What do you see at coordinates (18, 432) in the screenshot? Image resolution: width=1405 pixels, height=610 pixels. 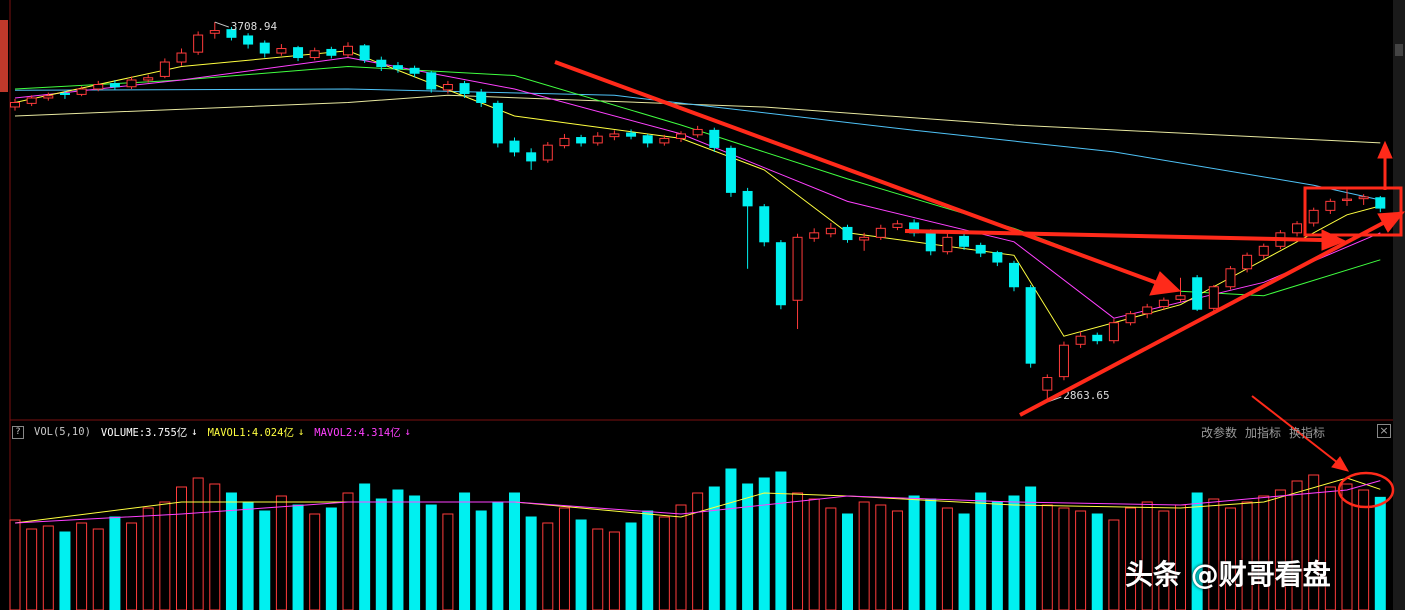 I see `help-button: ?` at bounding box center [18, 432].